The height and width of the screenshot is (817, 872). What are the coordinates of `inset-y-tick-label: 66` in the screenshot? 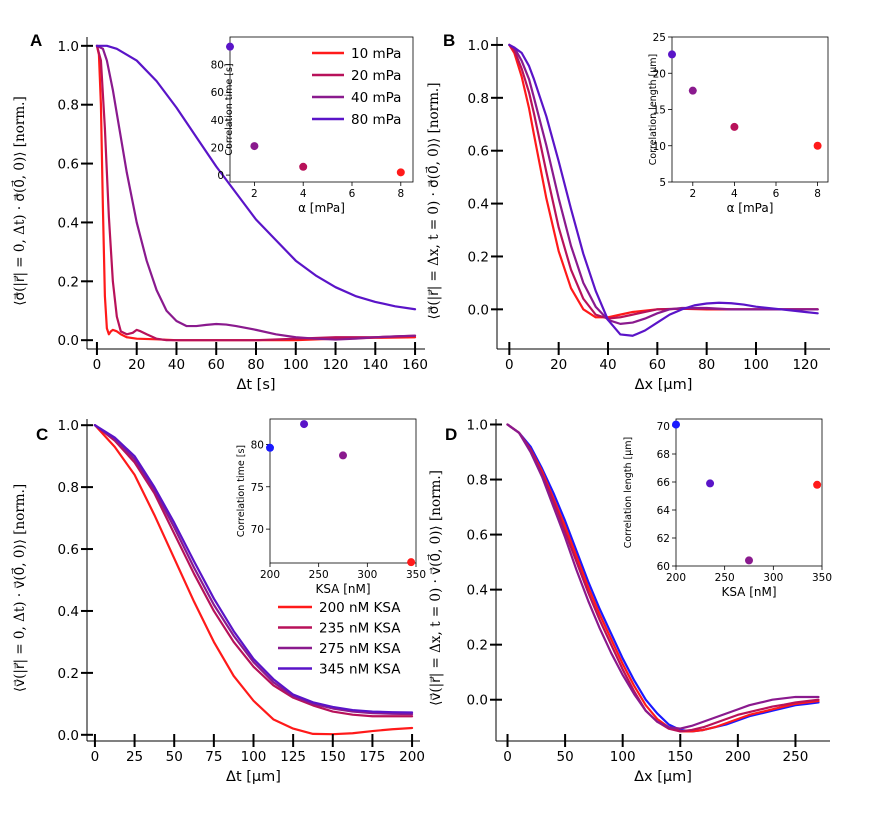 It's located at (664, 483).